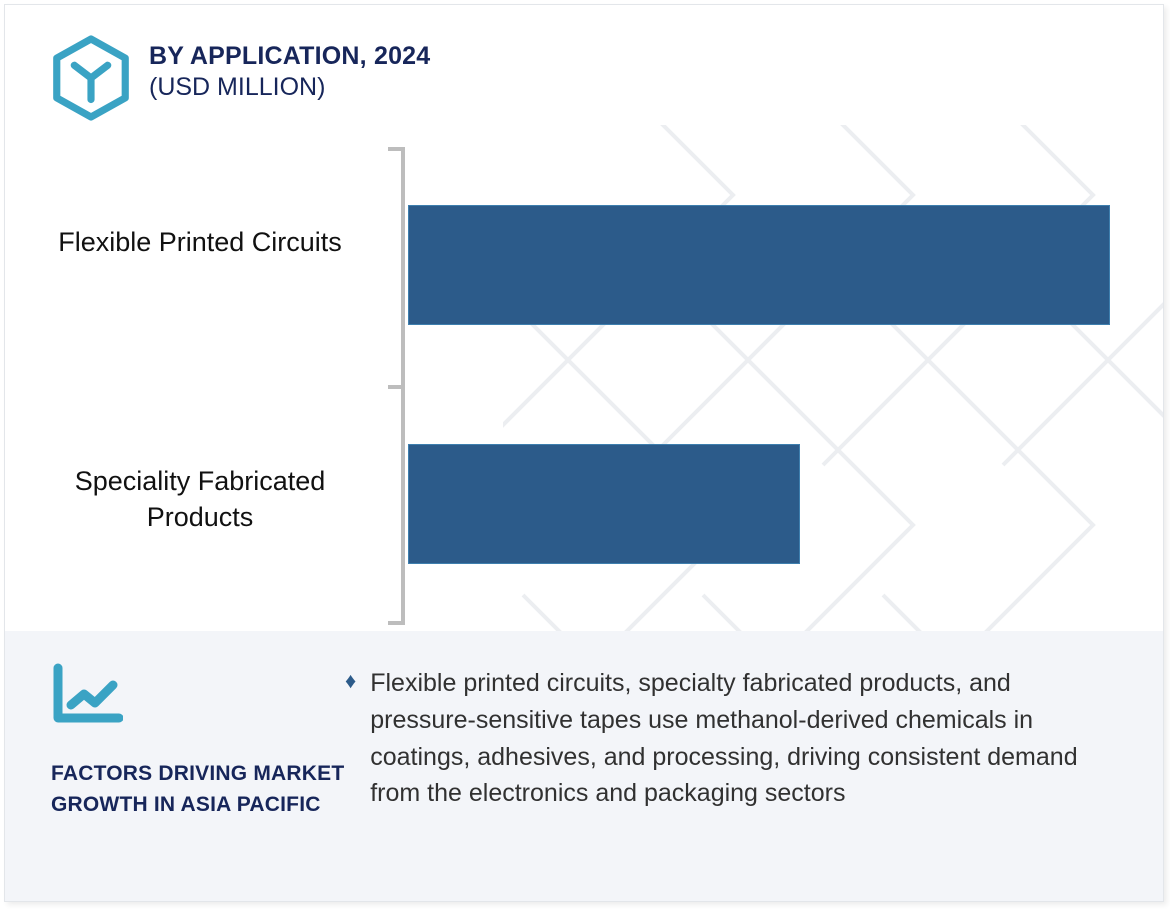 This screenshot has width=1170, height=909. Describe the element at coordinates (395, 149) in the screenshot. I see `axis-tick-top` at that location.